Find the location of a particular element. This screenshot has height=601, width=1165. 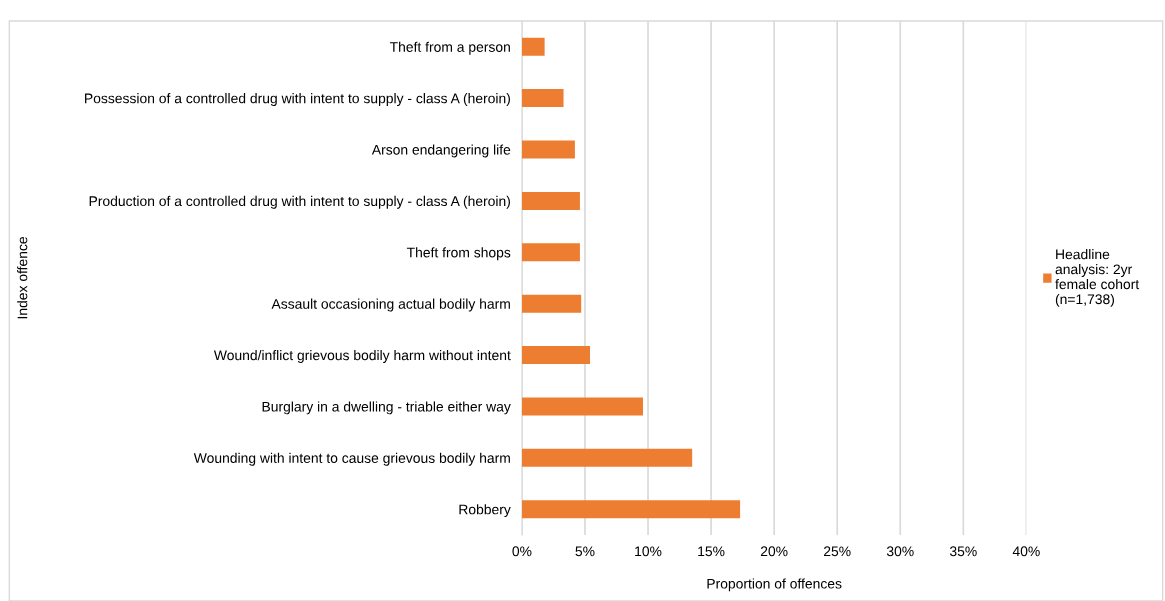

x-tick-label: 20% is located at coordinates (774, 551).